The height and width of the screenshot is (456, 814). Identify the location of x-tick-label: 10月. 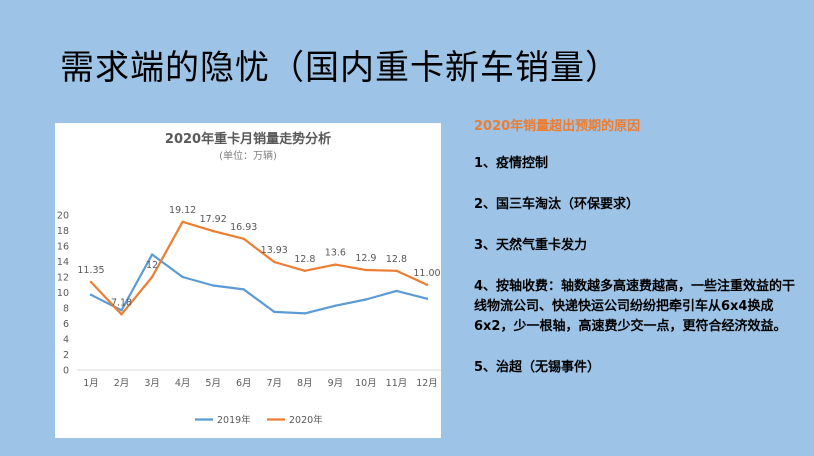
(366, 383).